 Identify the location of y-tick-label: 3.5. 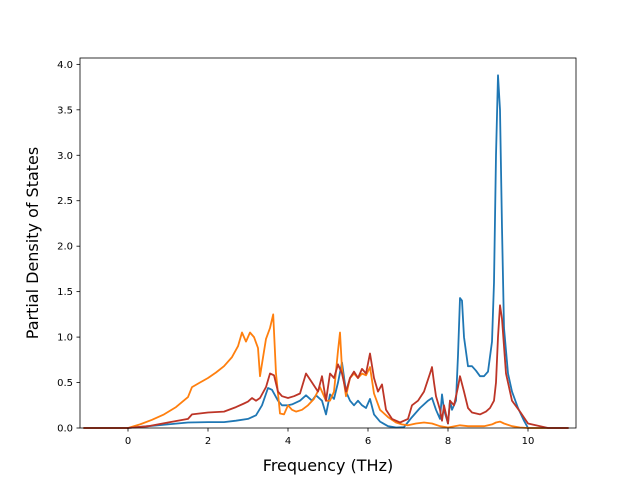
(65, 110).